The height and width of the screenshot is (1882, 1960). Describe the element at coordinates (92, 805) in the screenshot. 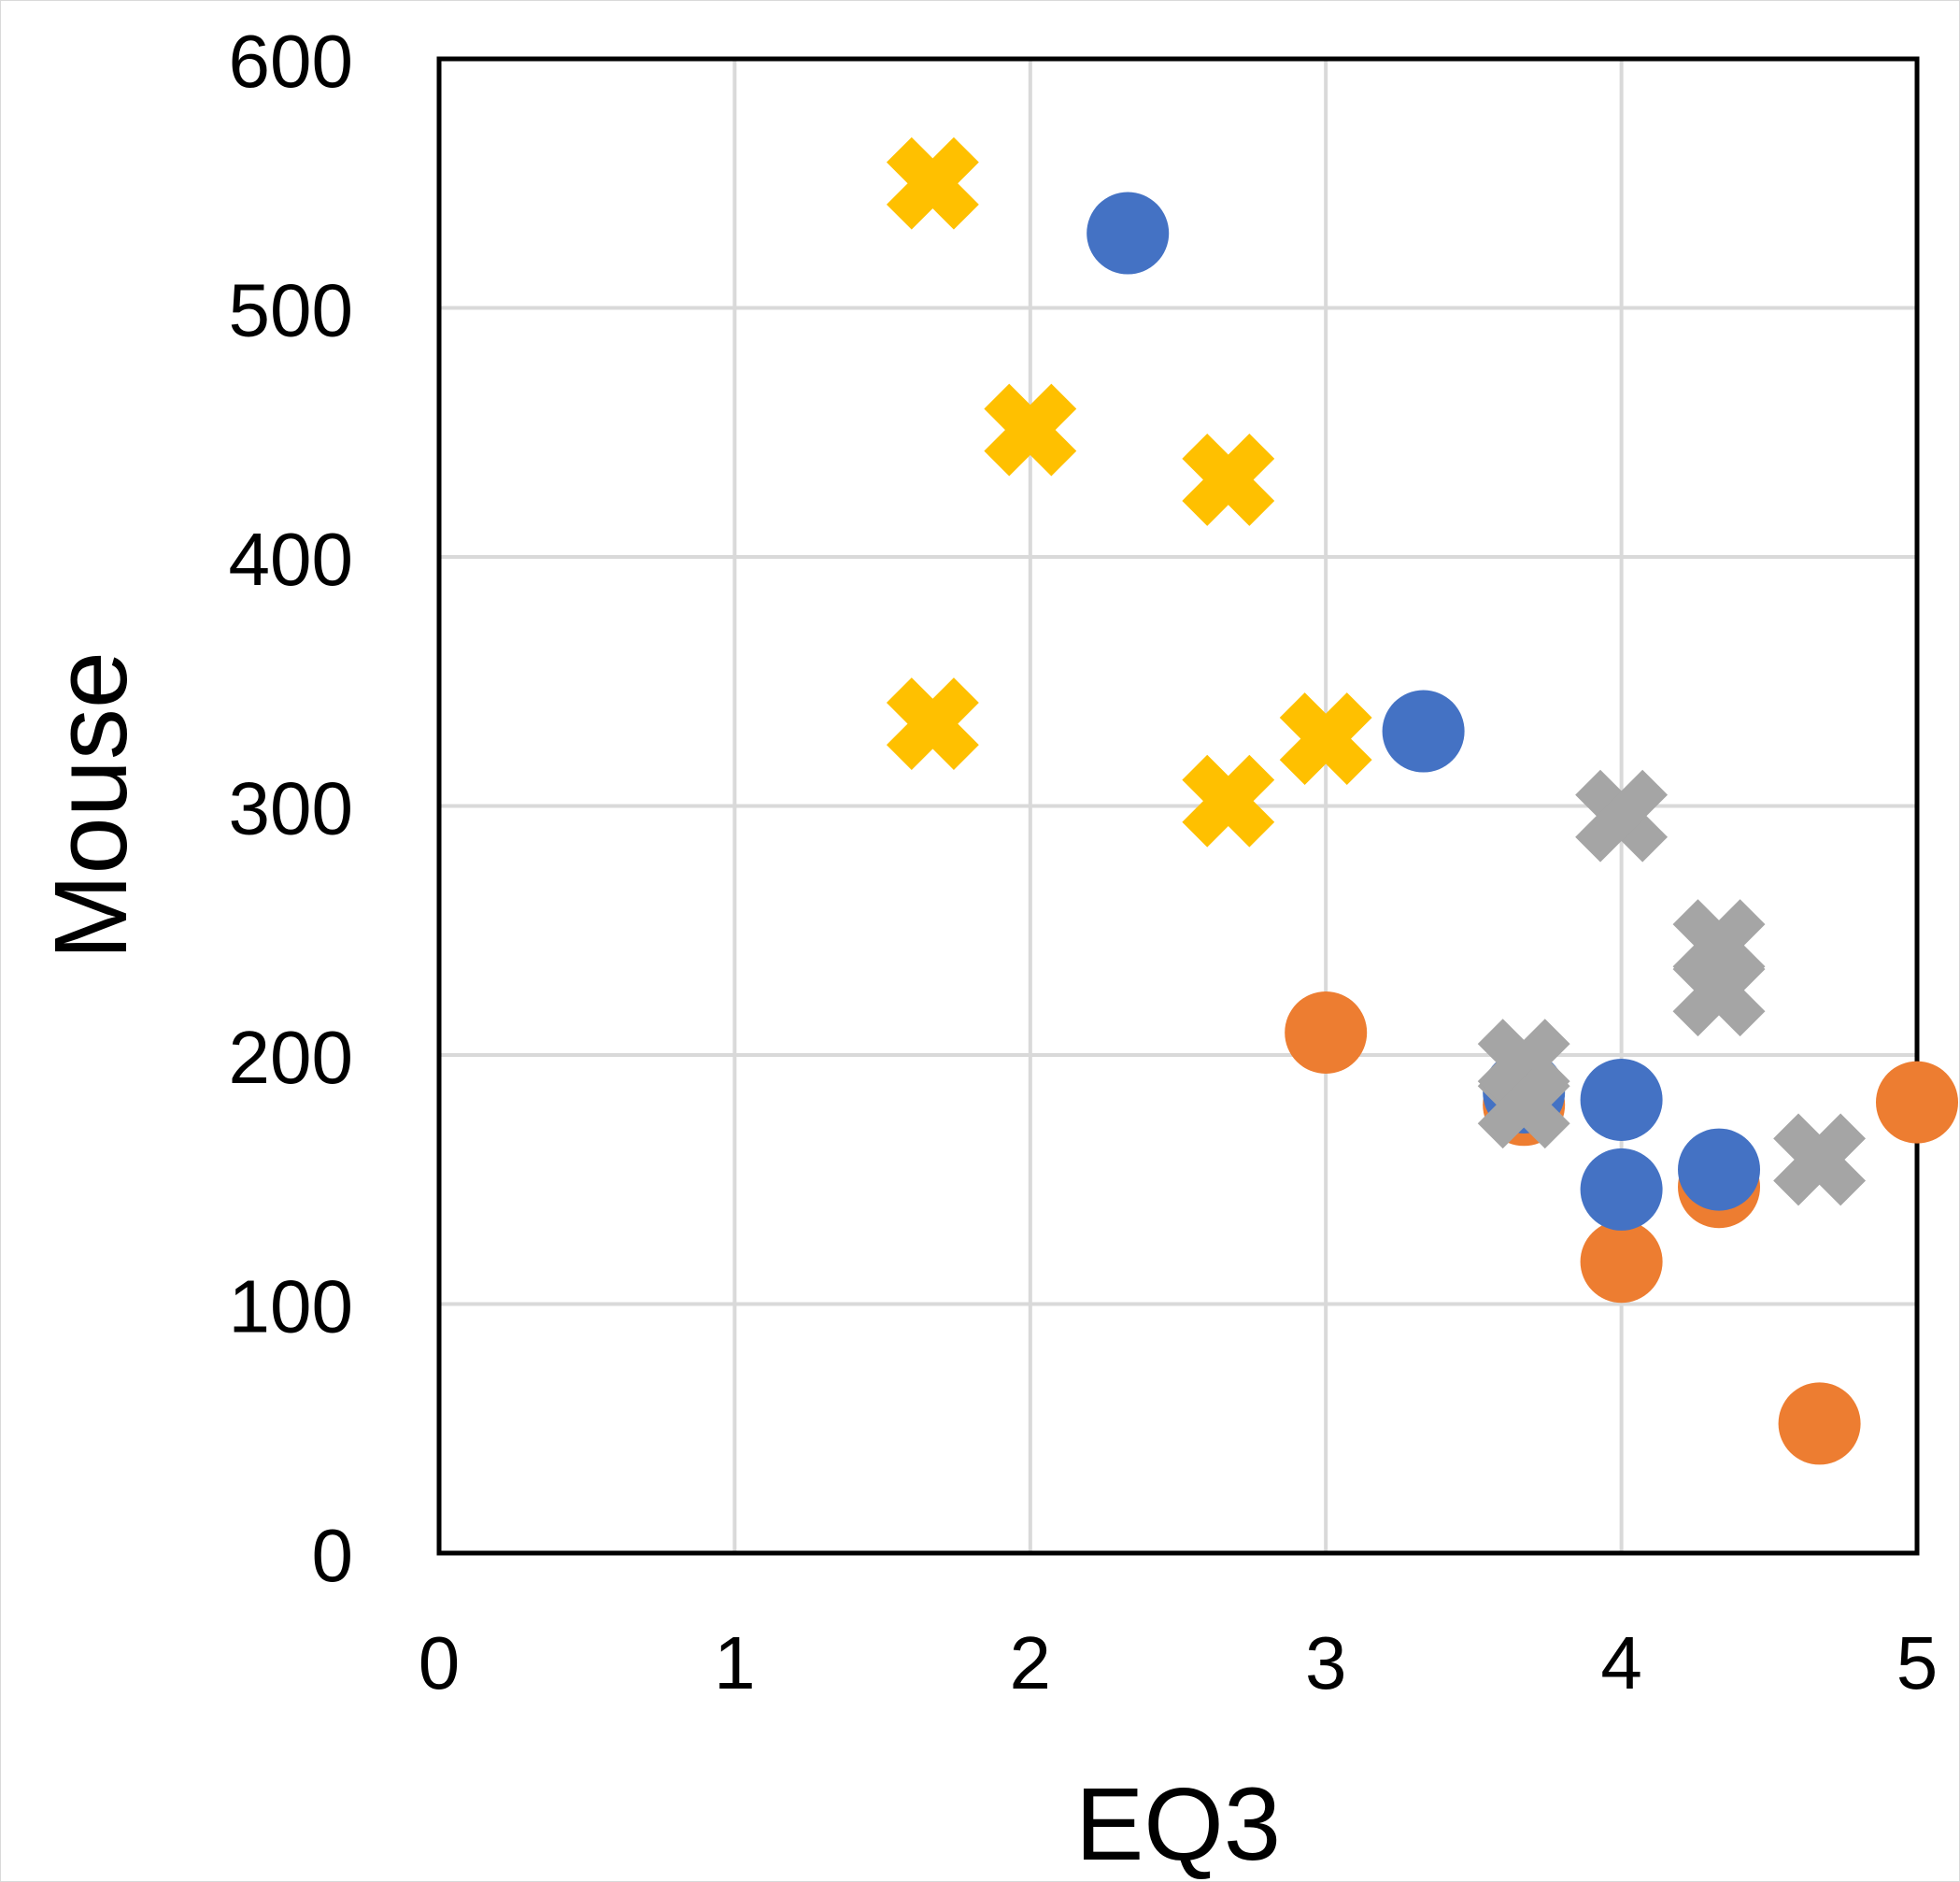

I see `y-axis-title: Mouse` at that location.